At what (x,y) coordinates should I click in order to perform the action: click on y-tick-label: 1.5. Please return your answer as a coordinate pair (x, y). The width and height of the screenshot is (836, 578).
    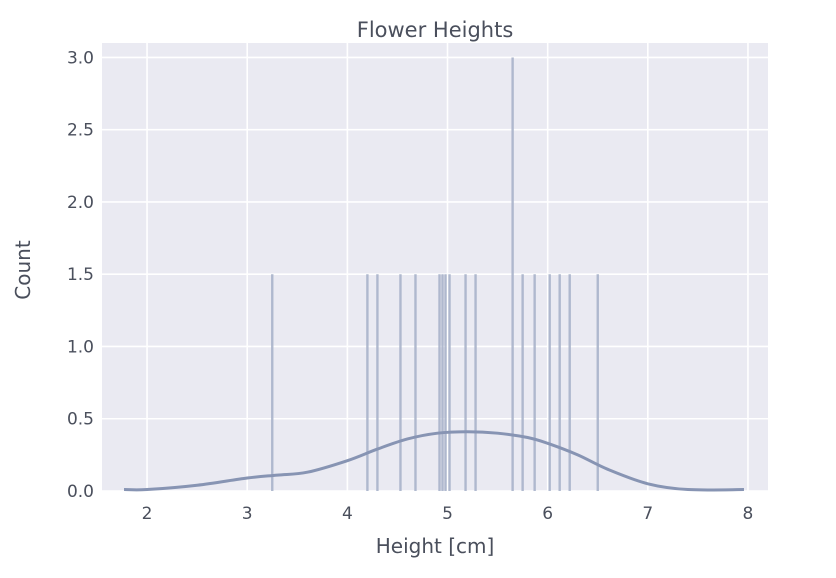
    Looking at the image, I should click on (80, 275).